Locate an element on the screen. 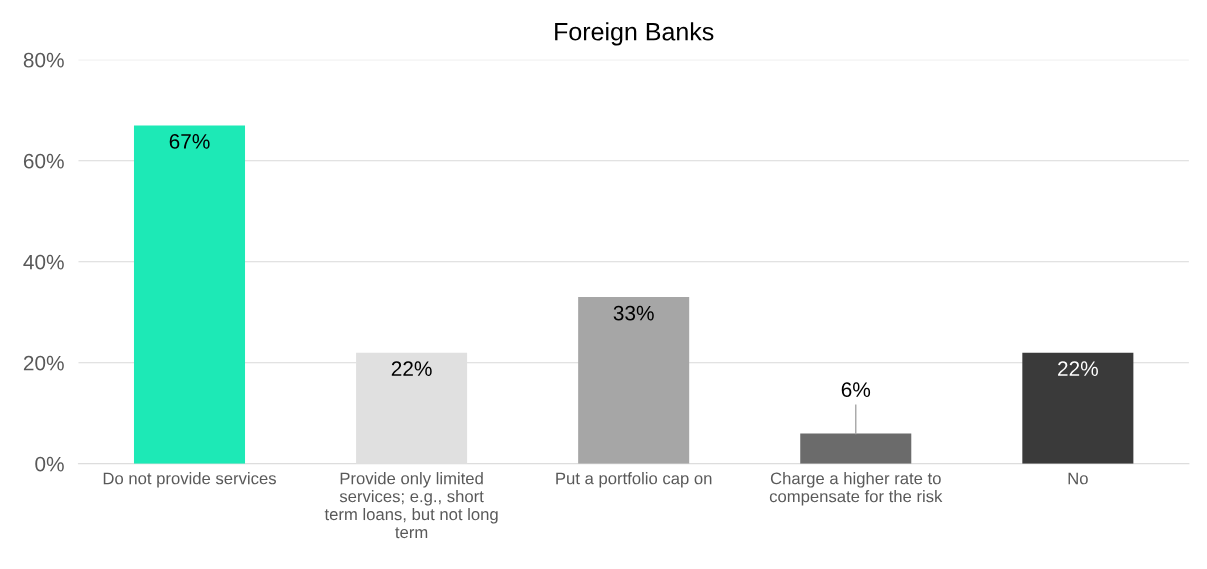  y-tick-label: 40% is located at coordinates (43, 262).